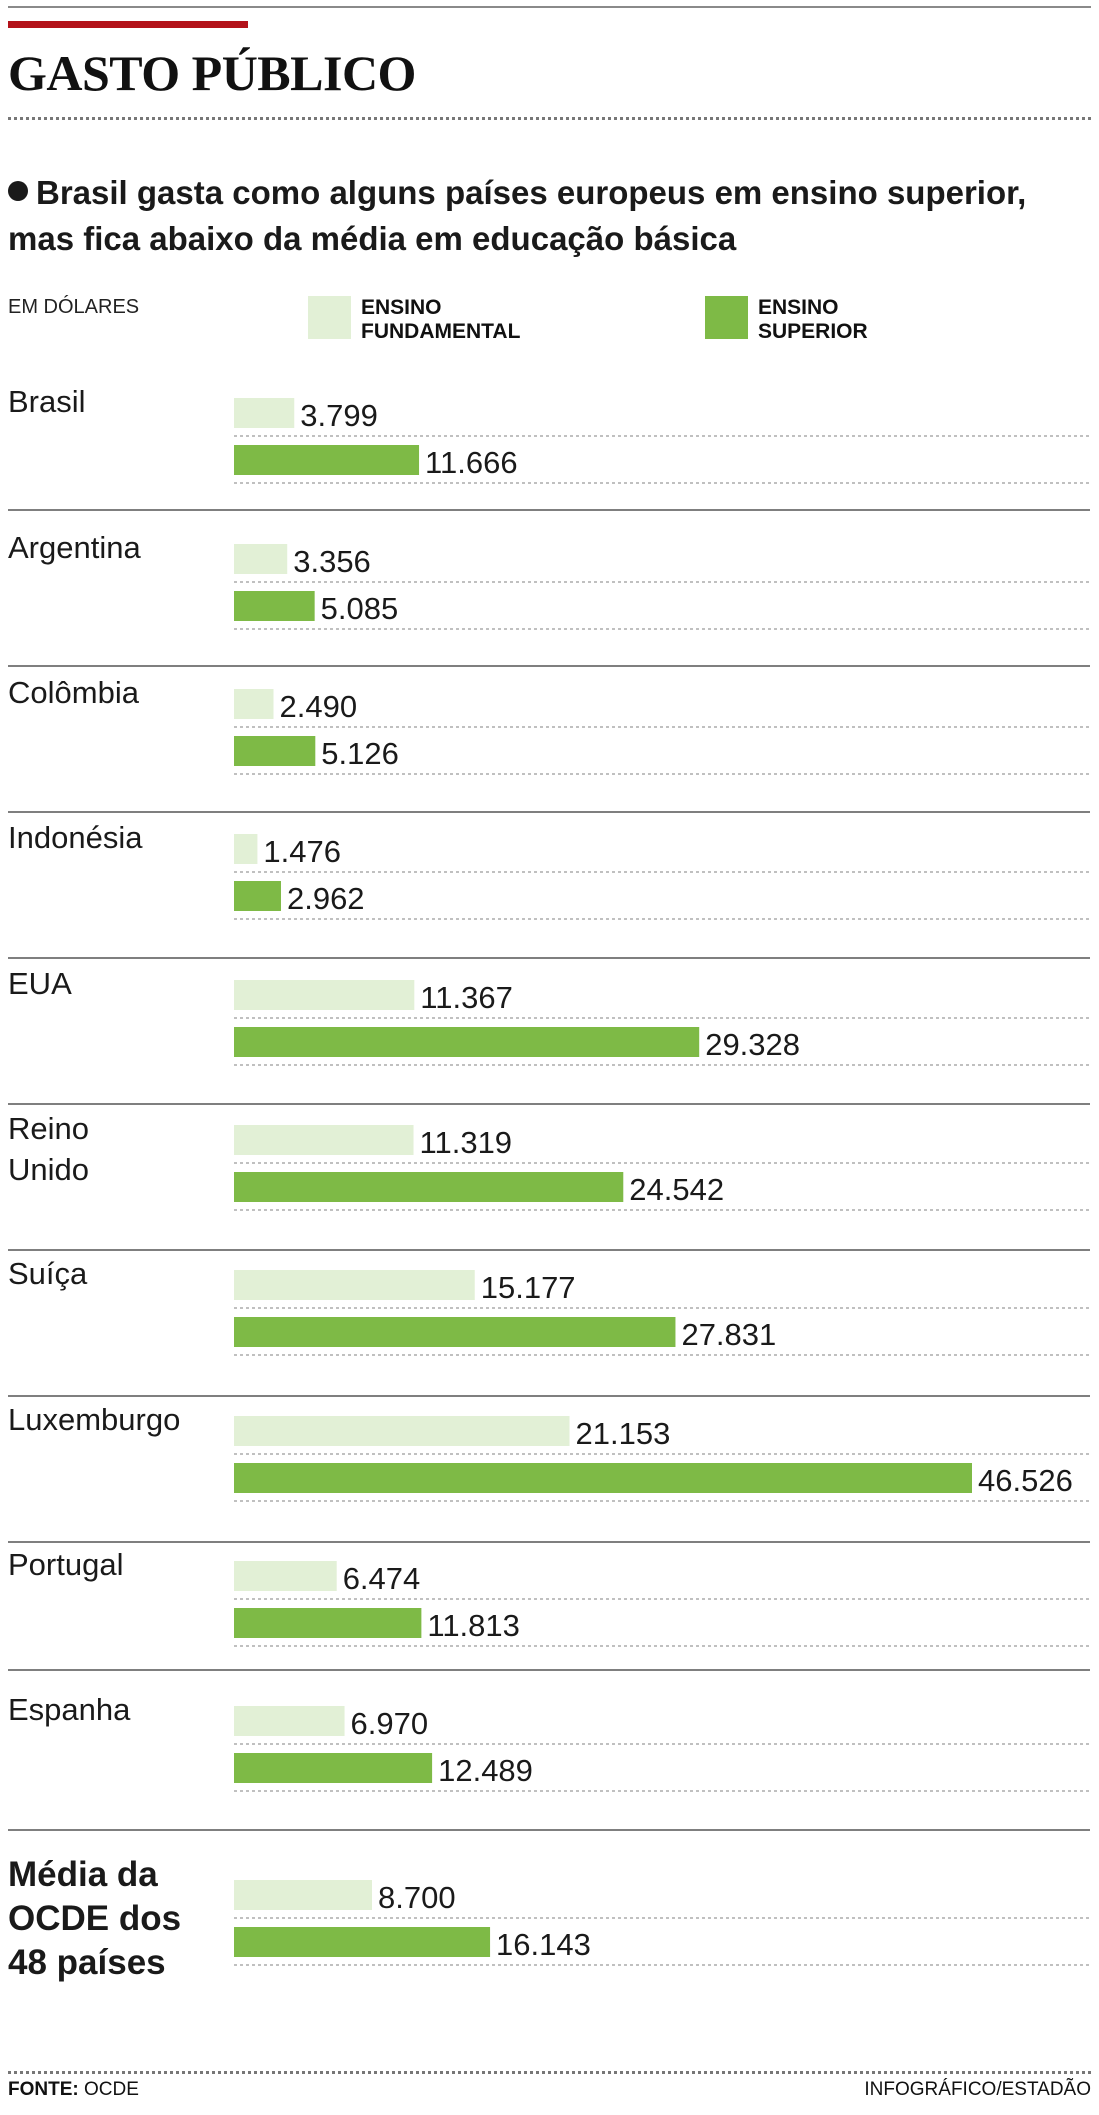  I want to click on category-label-line: Argentina, so click(74, 547).